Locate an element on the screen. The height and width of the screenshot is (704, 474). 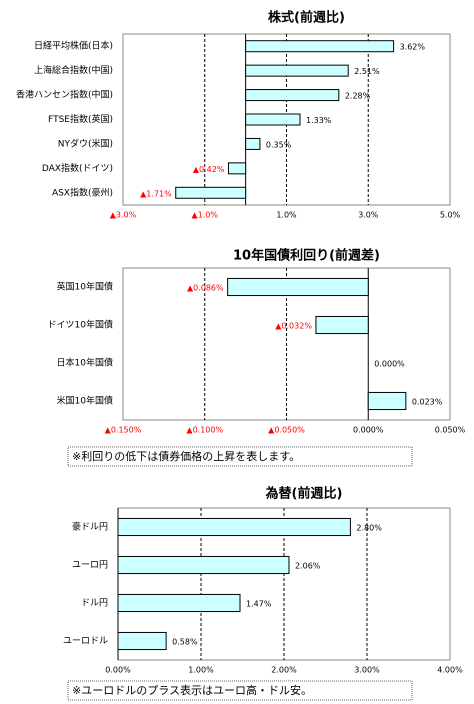
category-label: ドイツ10年国債 is located at coordinates (80, 325).